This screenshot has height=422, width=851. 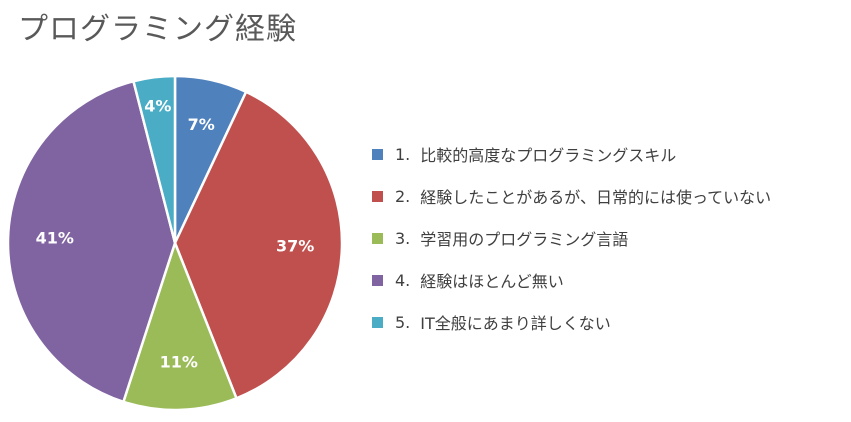 I want to click on legend-label: 経験したことがあるが、日常的には使っていない, so click(x=596, y=197).